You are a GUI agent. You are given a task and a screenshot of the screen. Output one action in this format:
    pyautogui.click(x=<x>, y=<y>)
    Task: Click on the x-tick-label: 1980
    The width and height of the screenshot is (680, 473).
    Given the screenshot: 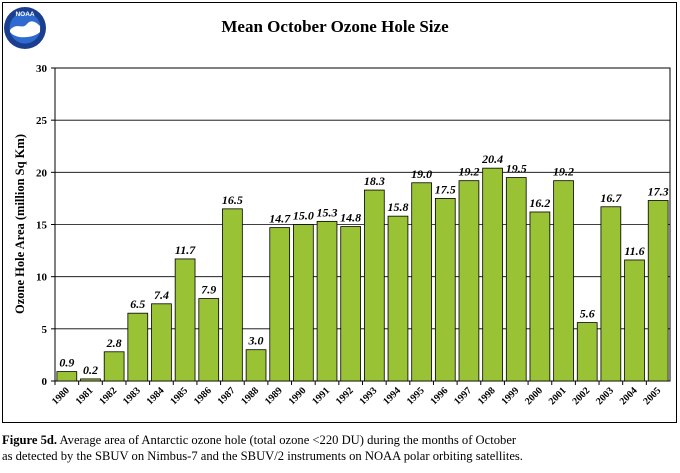 What is the action you would take?
    pyautogui.click(x=61, y=396)
    